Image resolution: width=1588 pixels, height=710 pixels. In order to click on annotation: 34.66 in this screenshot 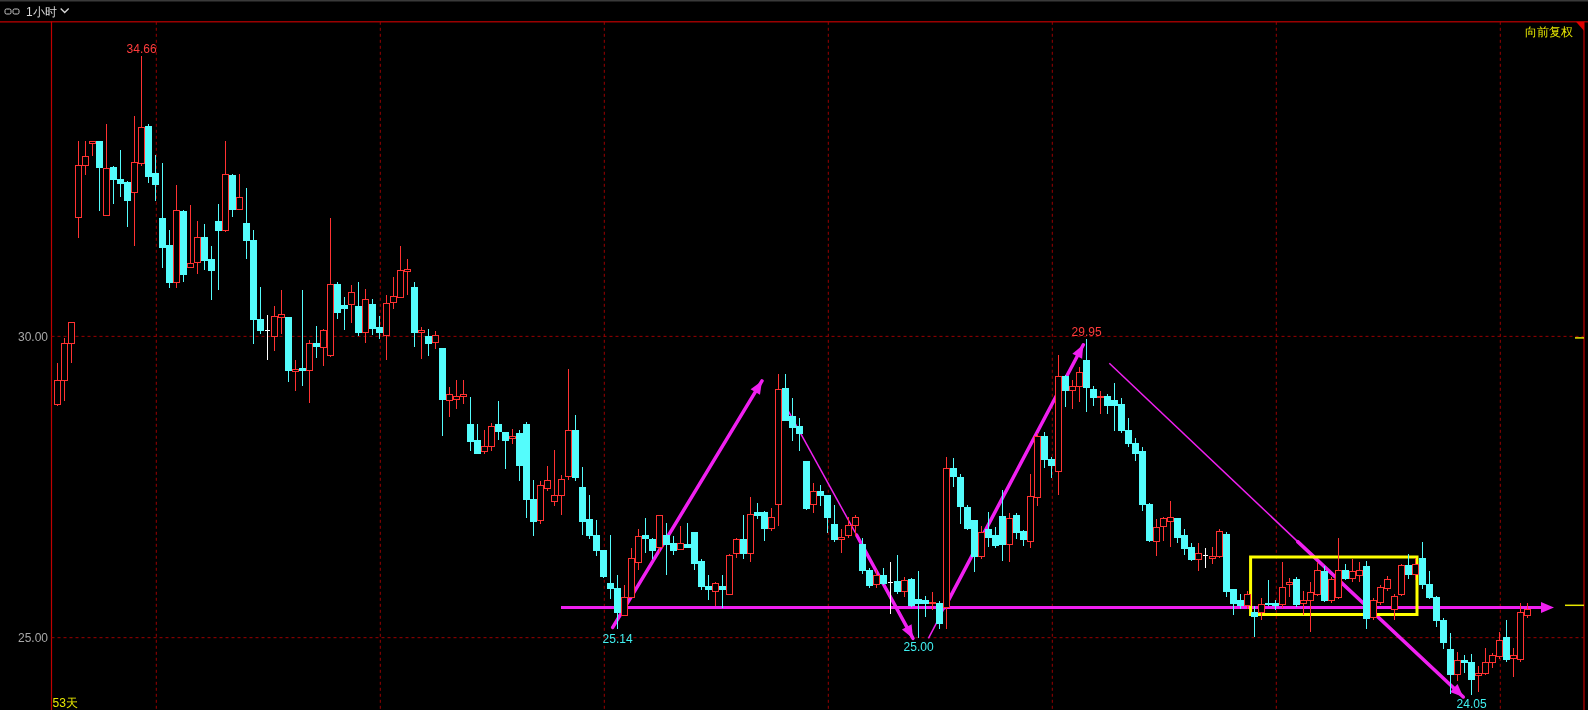, I will do `click(141, 48)`.